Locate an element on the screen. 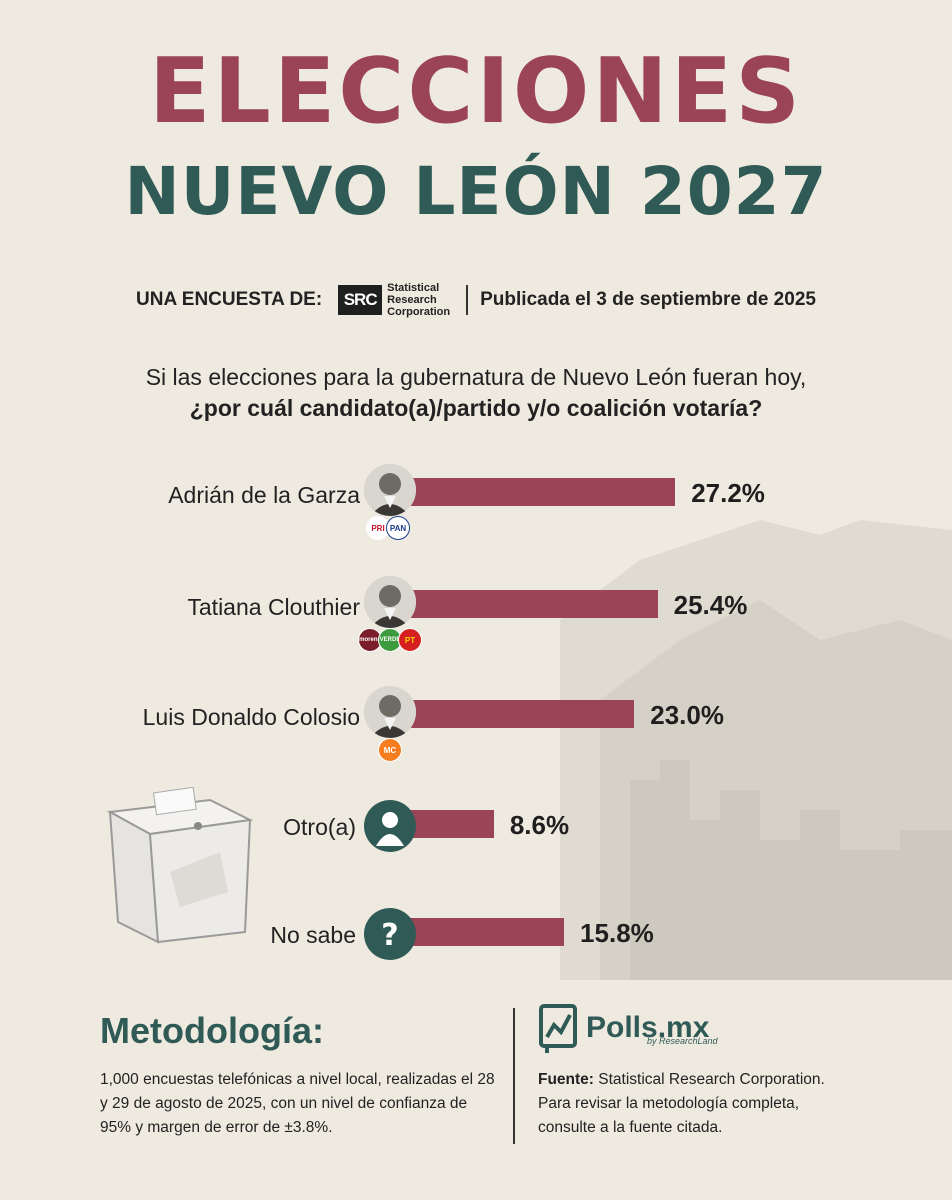 This screenshot has height=1200, width=952. value-label: 8.6% is located at coordinates (539, 825).